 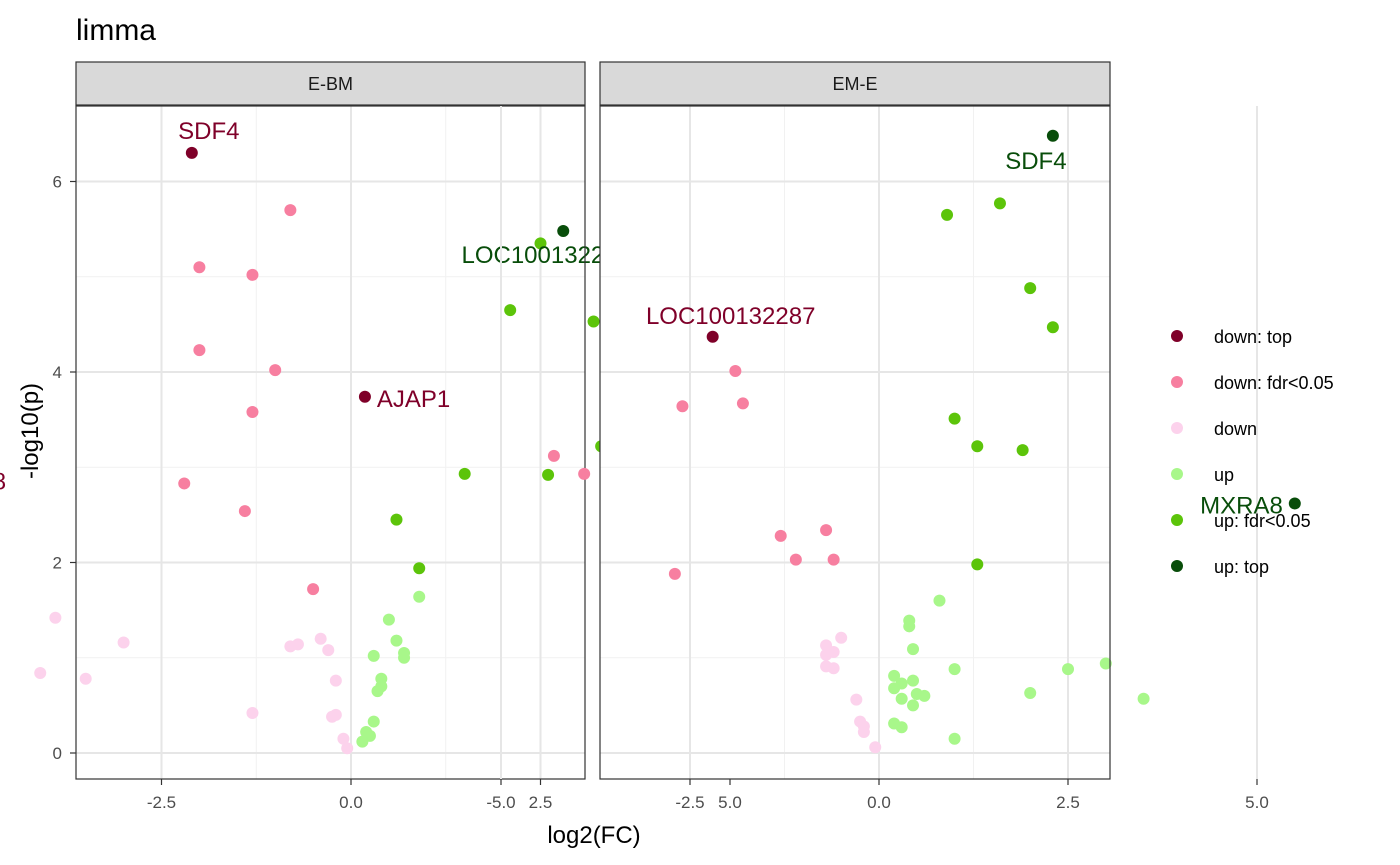 I want to click on point-label: AJAP1, so click(x=413, y=399).